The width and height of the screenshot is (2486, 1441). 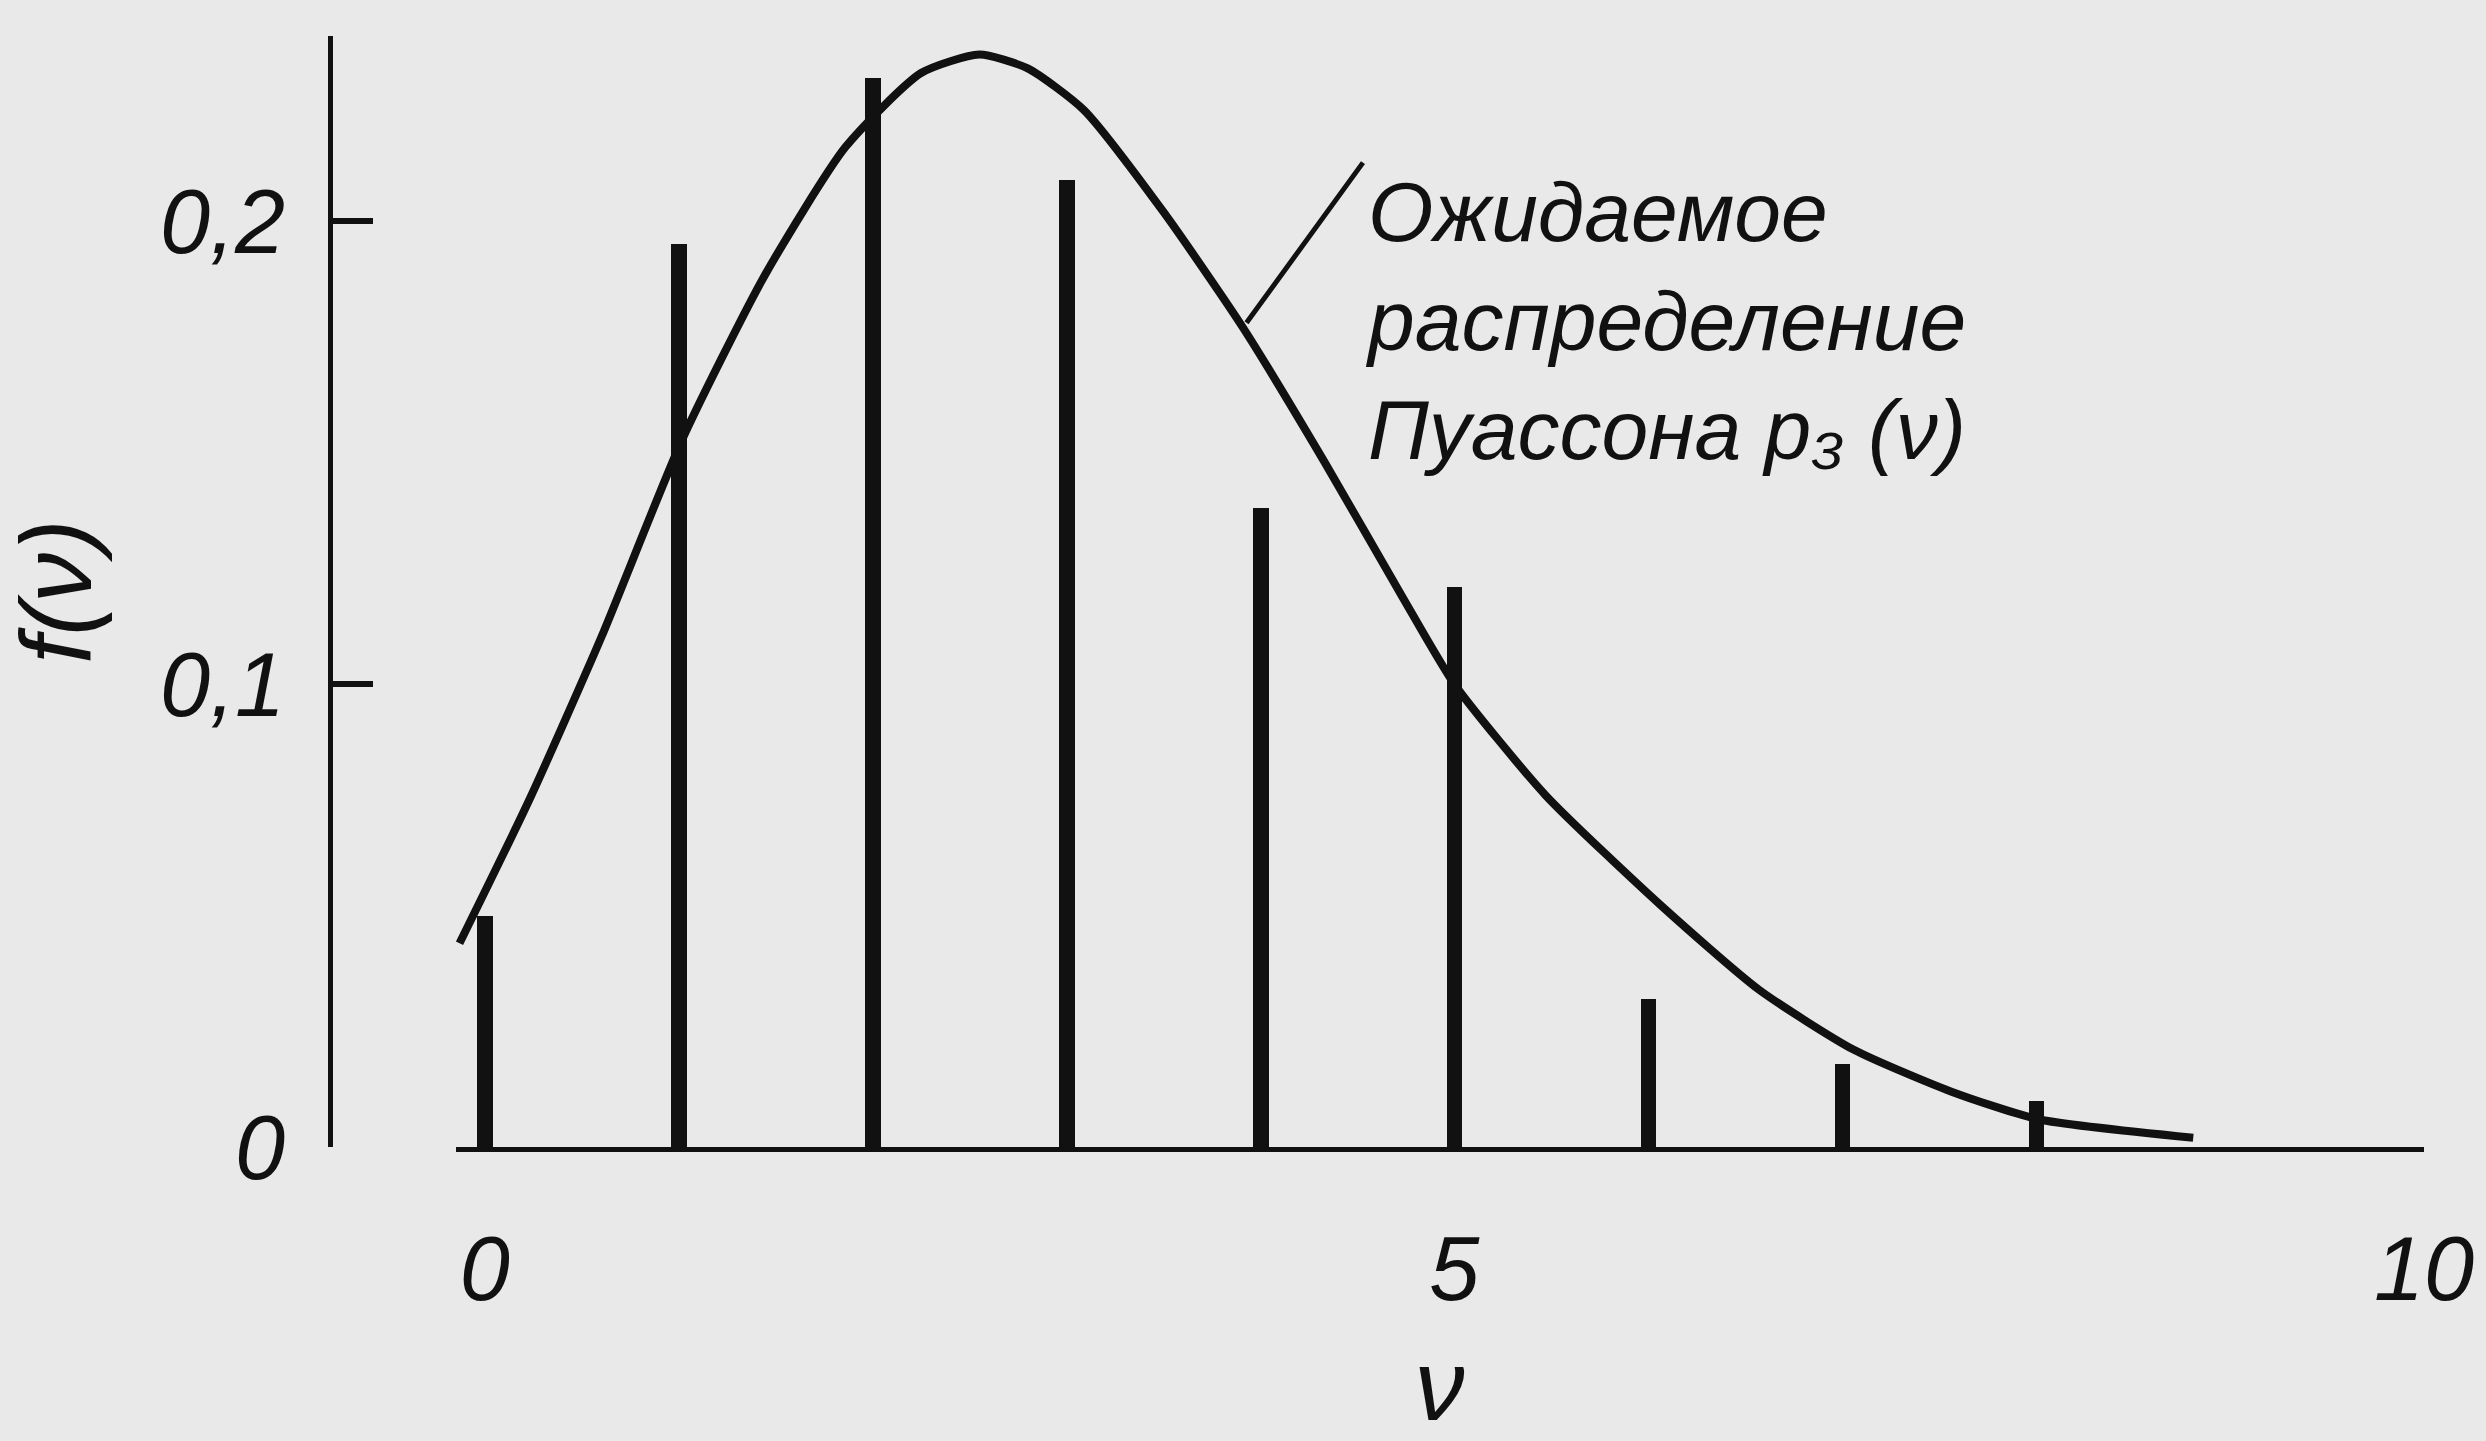 What do you see at coordinates (259, 1147) in the screenshot?
I see `y-tick-label: 0` at bounding box center [259, 1147].